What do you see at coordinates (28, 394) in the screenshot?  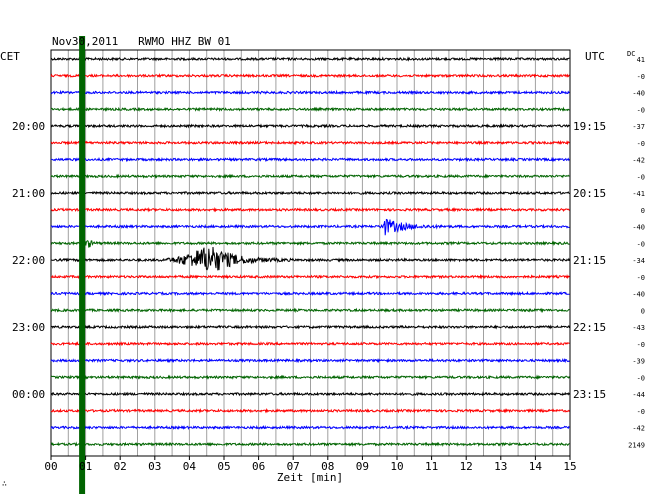 I see `left-time-label: 00:00` at bounding box center [28, 394].